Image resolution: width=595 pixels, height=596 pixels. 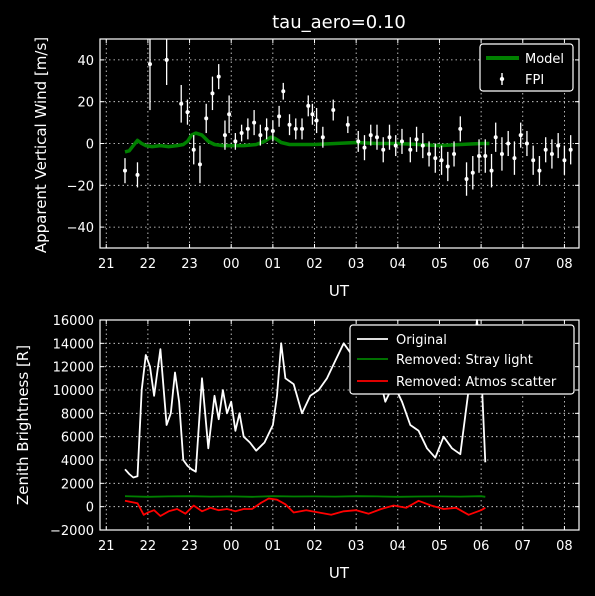 What do you see at coordinates (73, 368) in the screenshot?
I see `y-tick-label: 12000` at bounding box center [73, 368].